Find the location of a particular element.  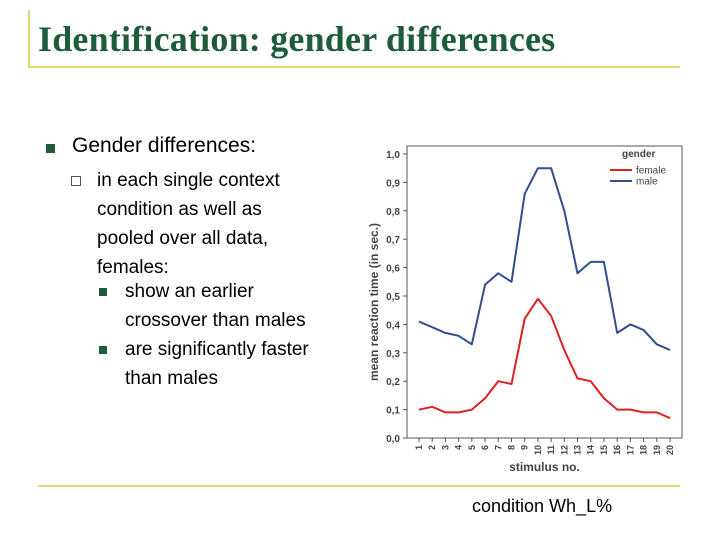

sub-sub-bullet-2-line-2: than males is located at coordinates (171, 378).